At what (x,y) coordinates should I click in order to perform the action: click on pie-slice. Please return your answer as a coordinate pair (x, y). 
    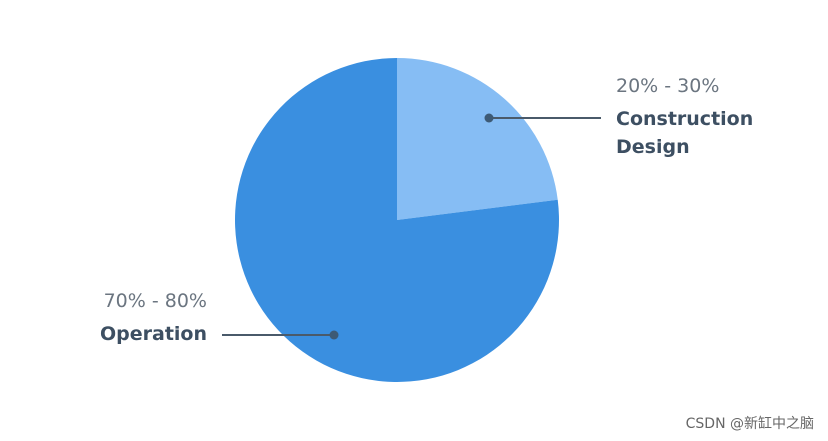
    Looking at the image, I should click on (477, 139).